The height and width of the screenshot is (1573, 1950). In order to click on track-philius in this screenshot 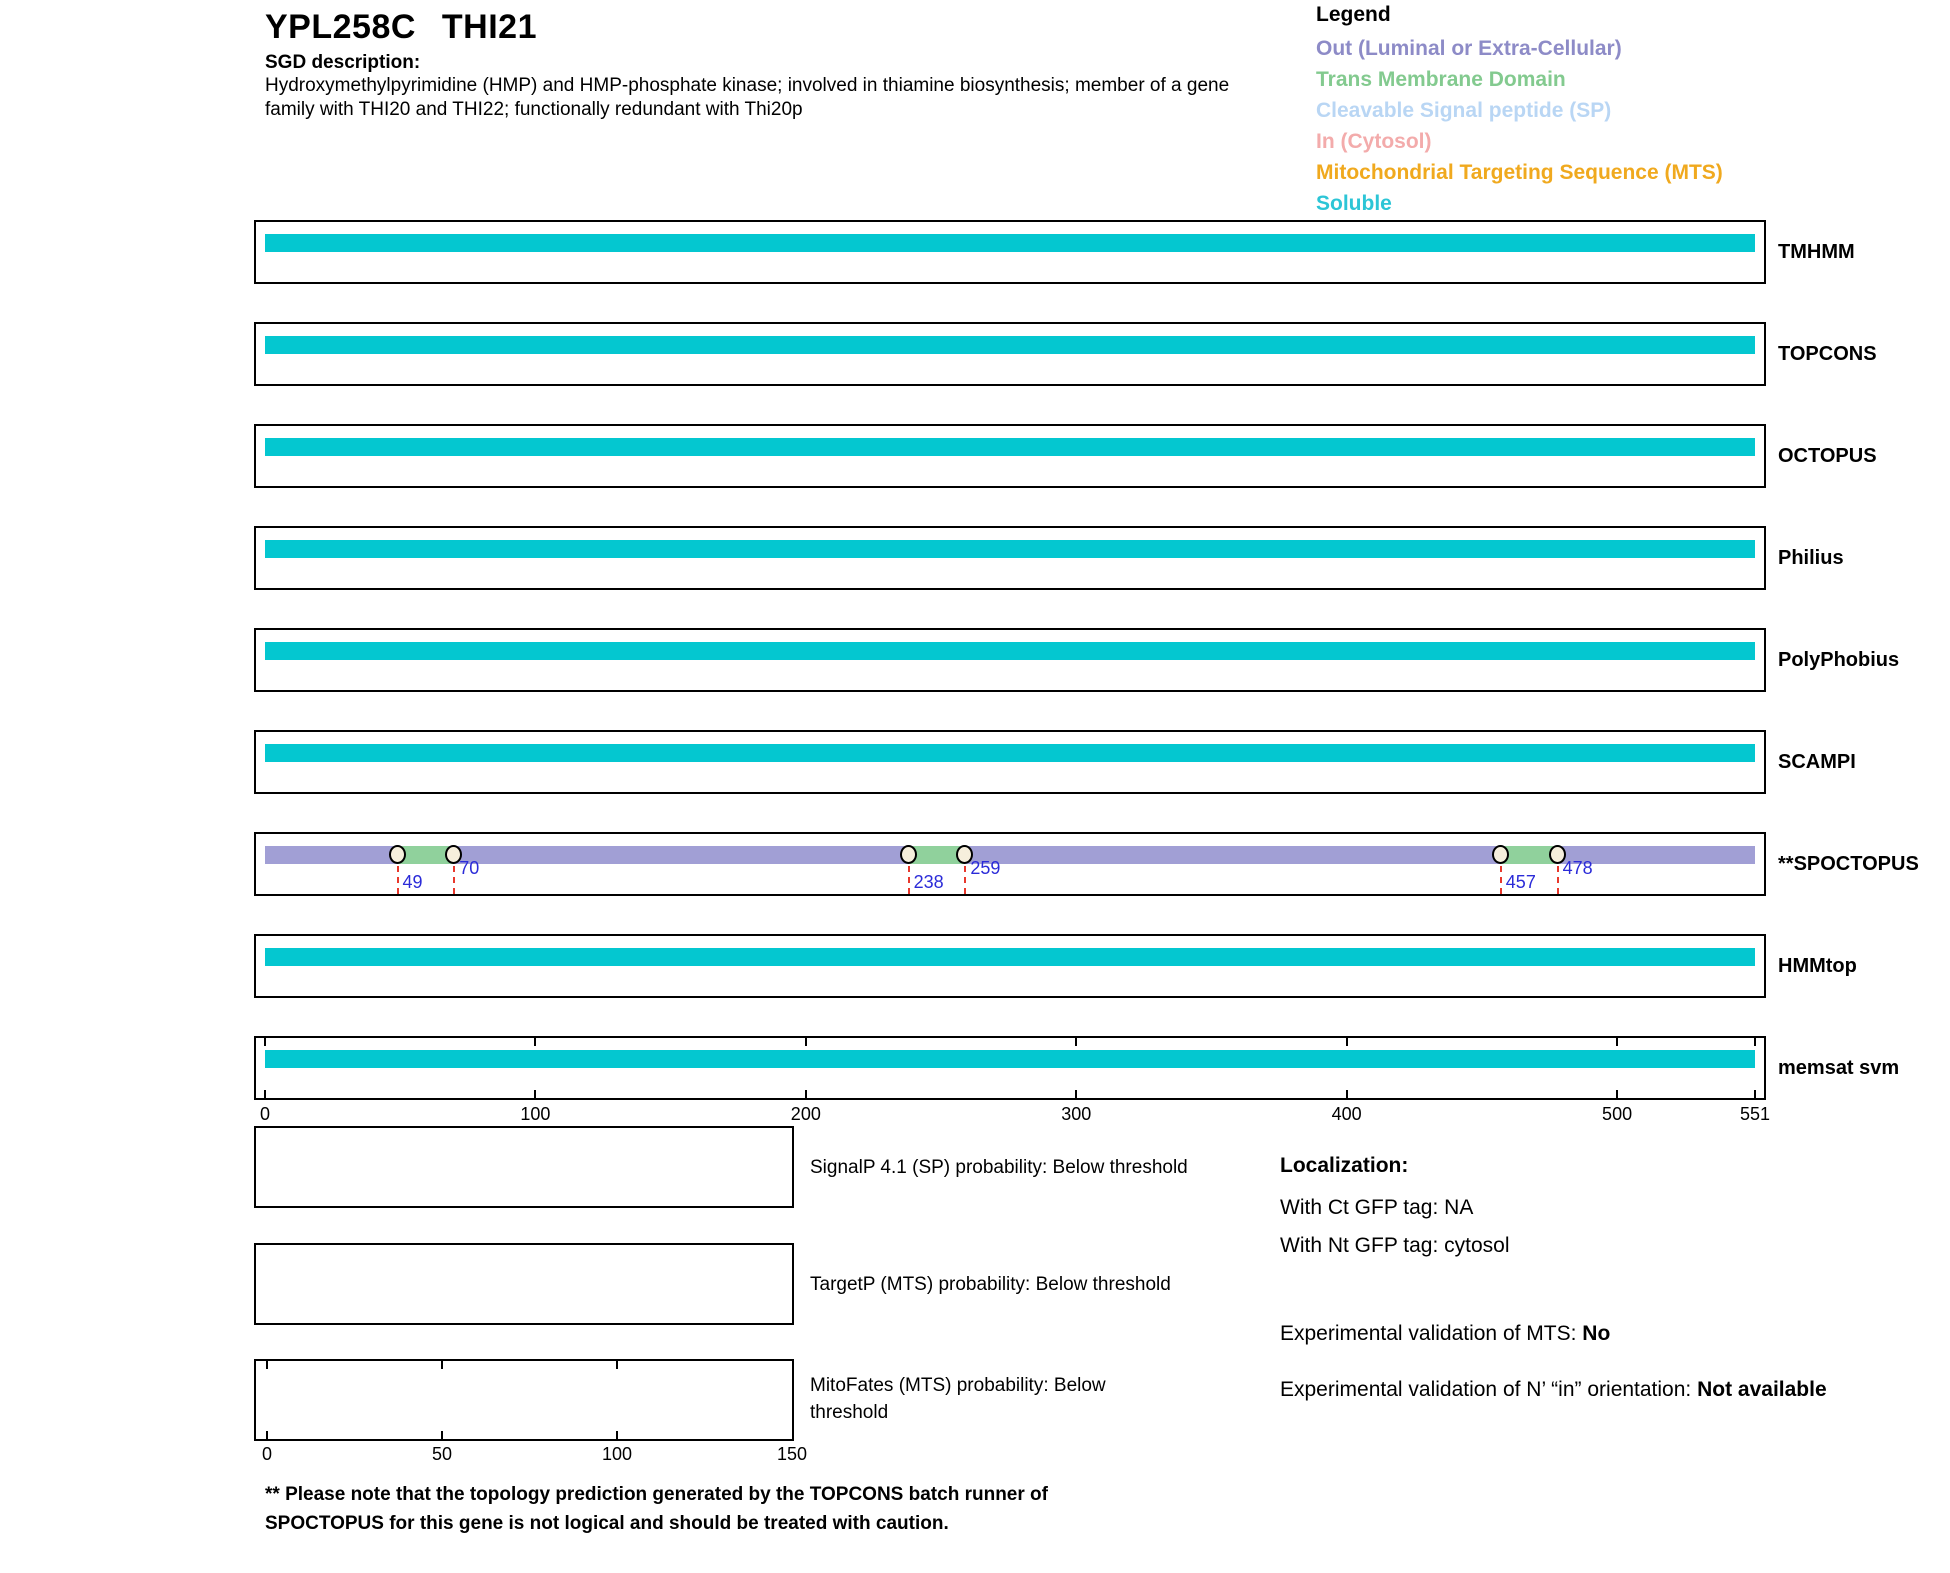, I will do `click(1010, 558)`.